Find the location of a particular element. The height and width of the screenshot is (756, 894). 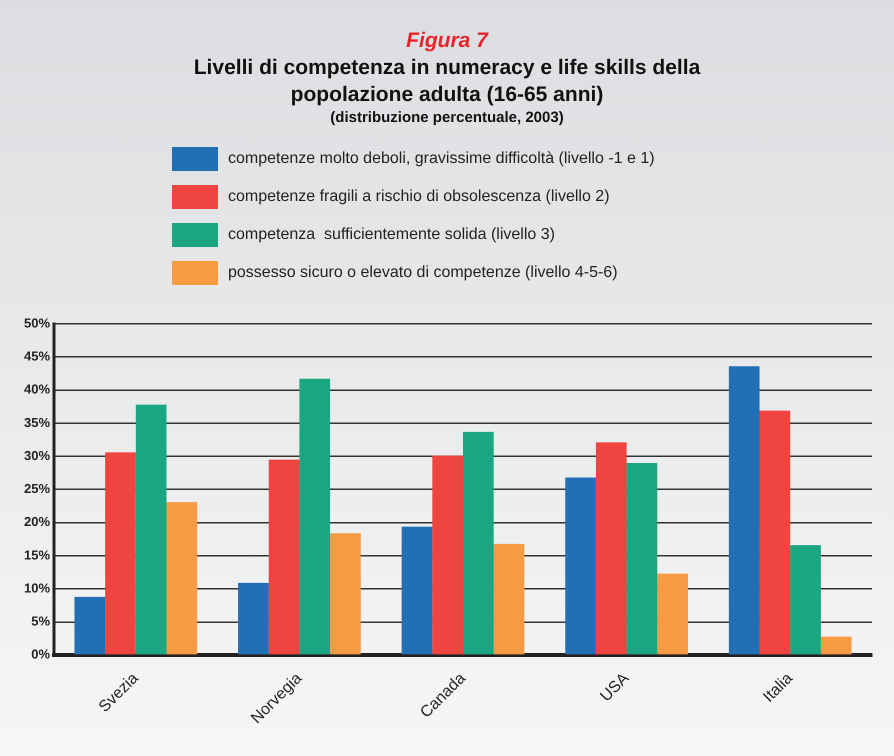

y-tick-label: 10% is located at coordinates (37, 588).